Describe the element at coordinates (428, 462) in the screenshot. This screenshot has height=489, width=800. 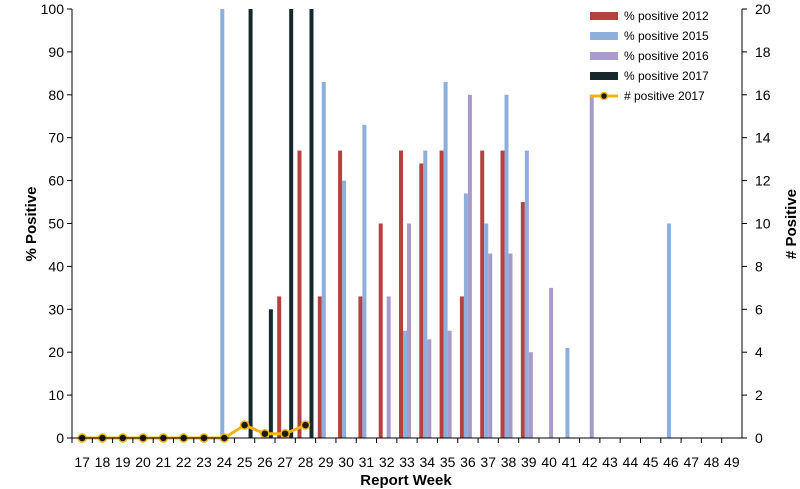
I see `x-tick-label: 34` at that location.